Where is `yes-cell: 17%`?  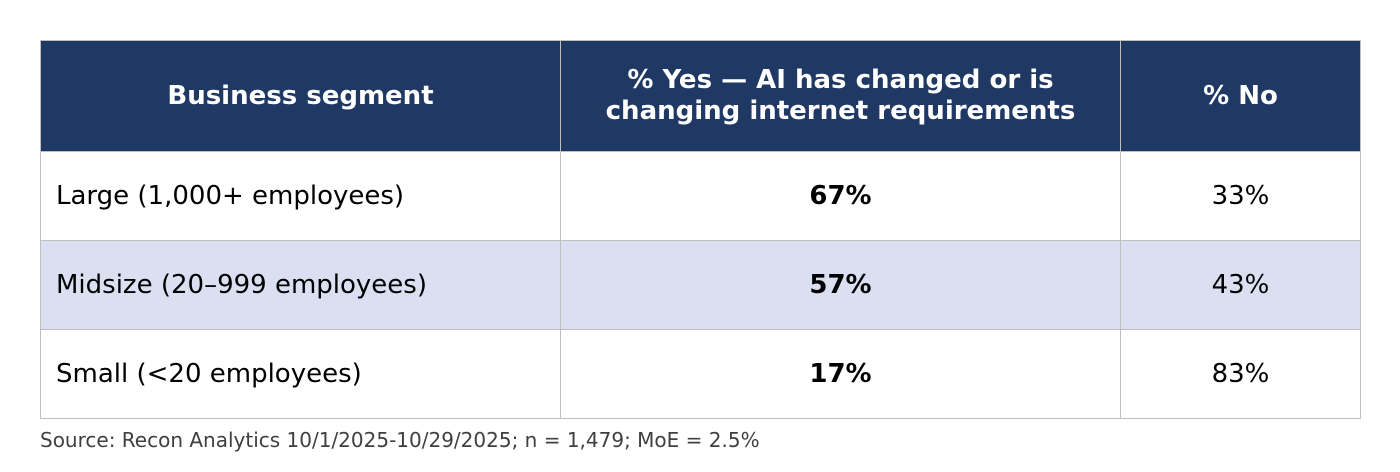 yes-cell: 17% is located at coordinates (840, 374).